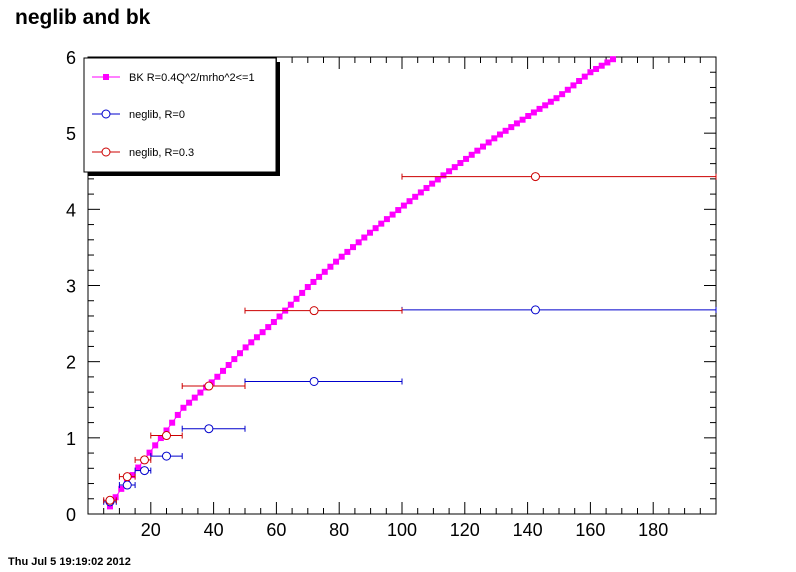 This screenshot has height=572, width=796. What do you see at coordinates (157, 115) in the screenshot?
I see `legend-entry: neglib, R=0` at bounding box center [157, 115].